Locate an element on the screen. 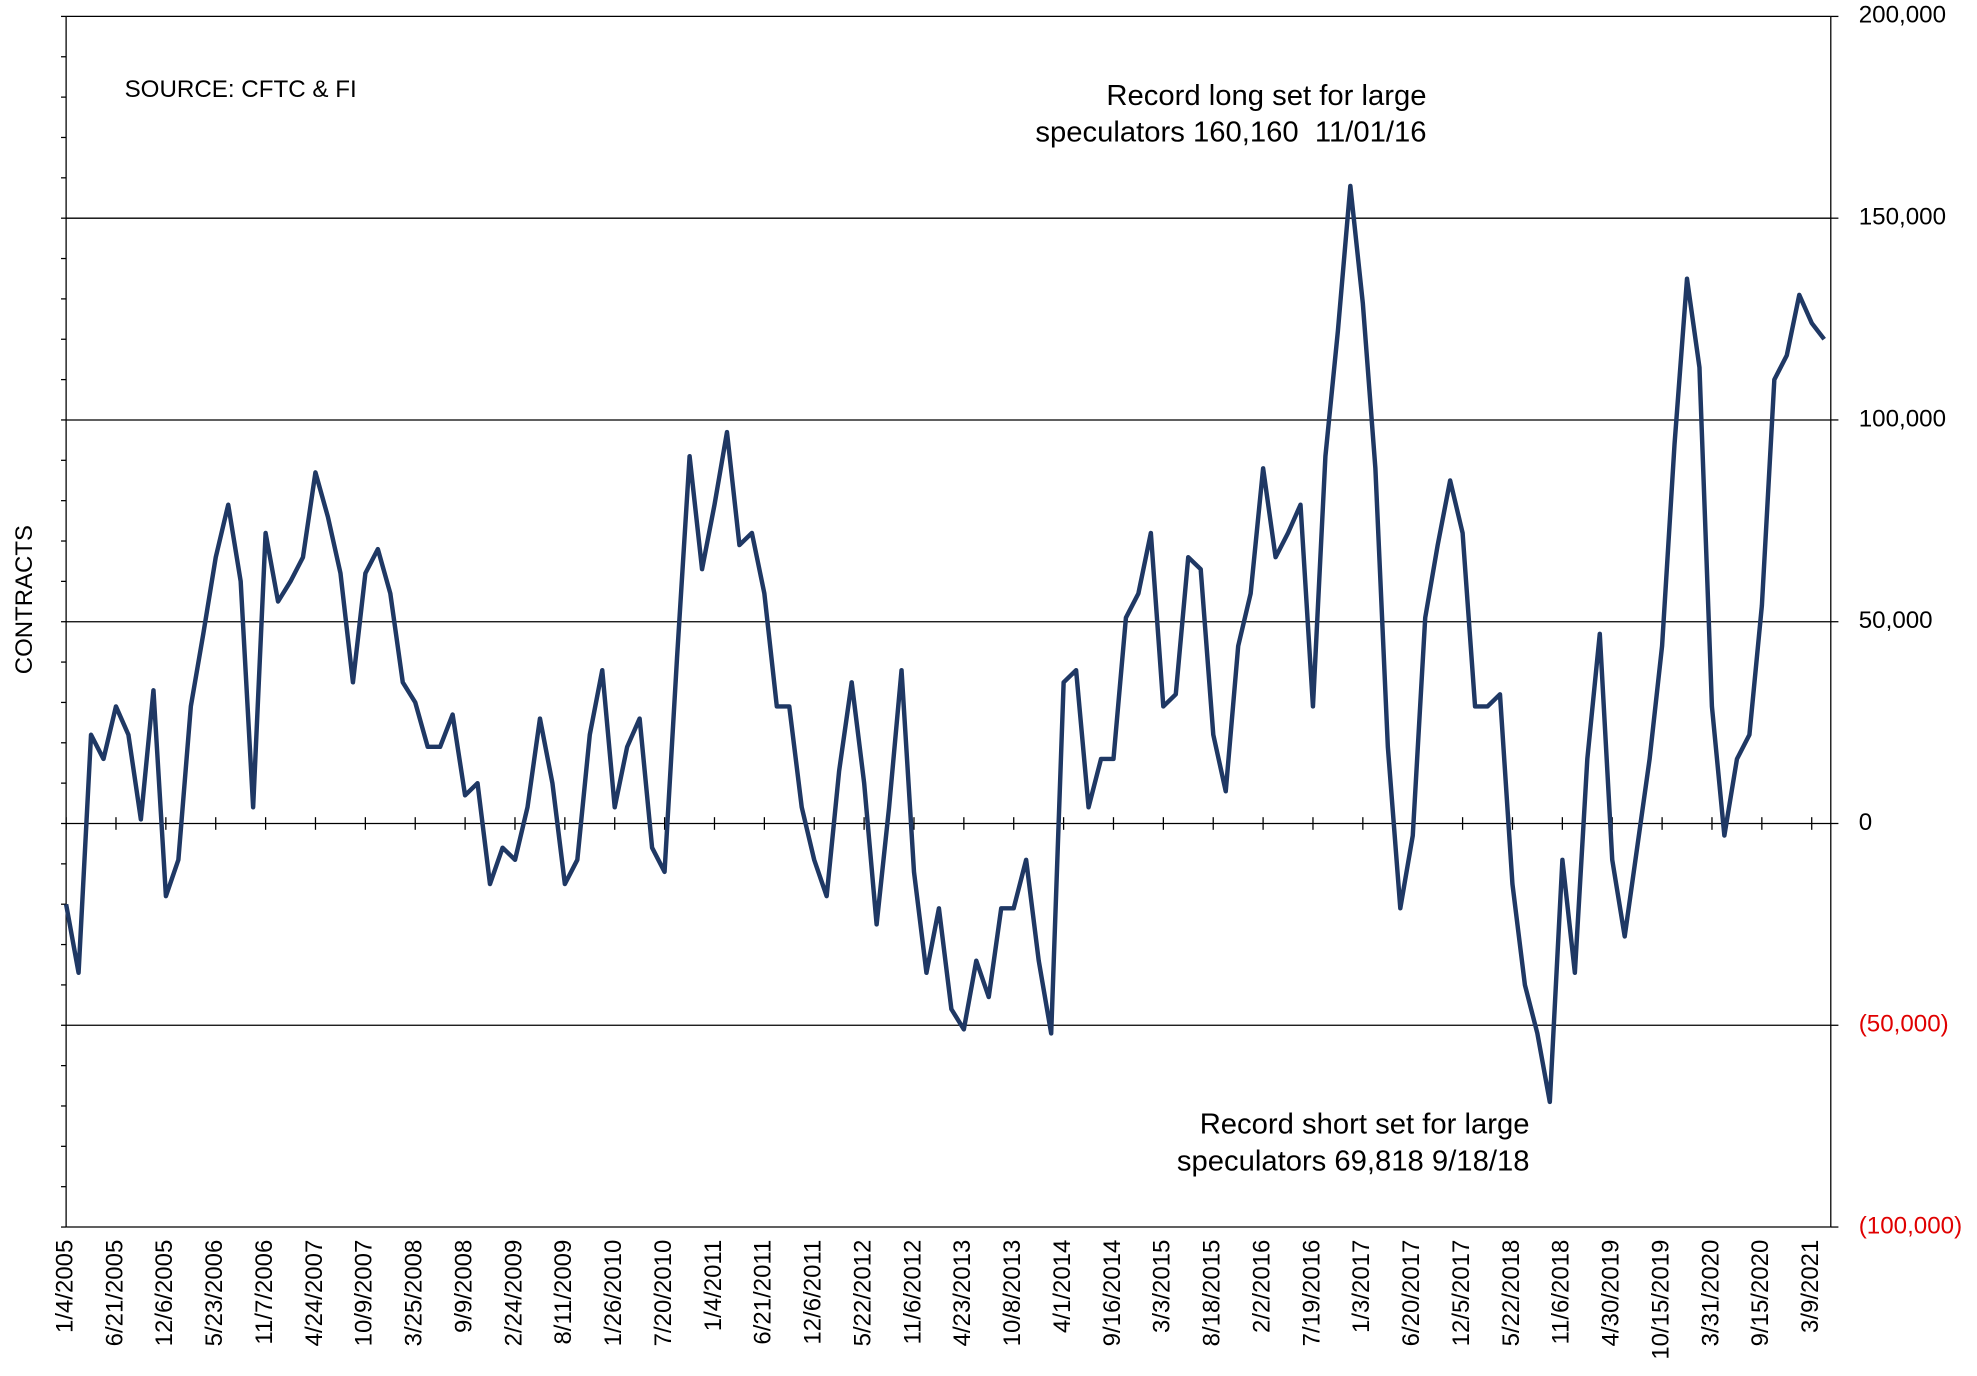  x-tick-label: 5/22/2012 is located at coordinates (862, 1293).